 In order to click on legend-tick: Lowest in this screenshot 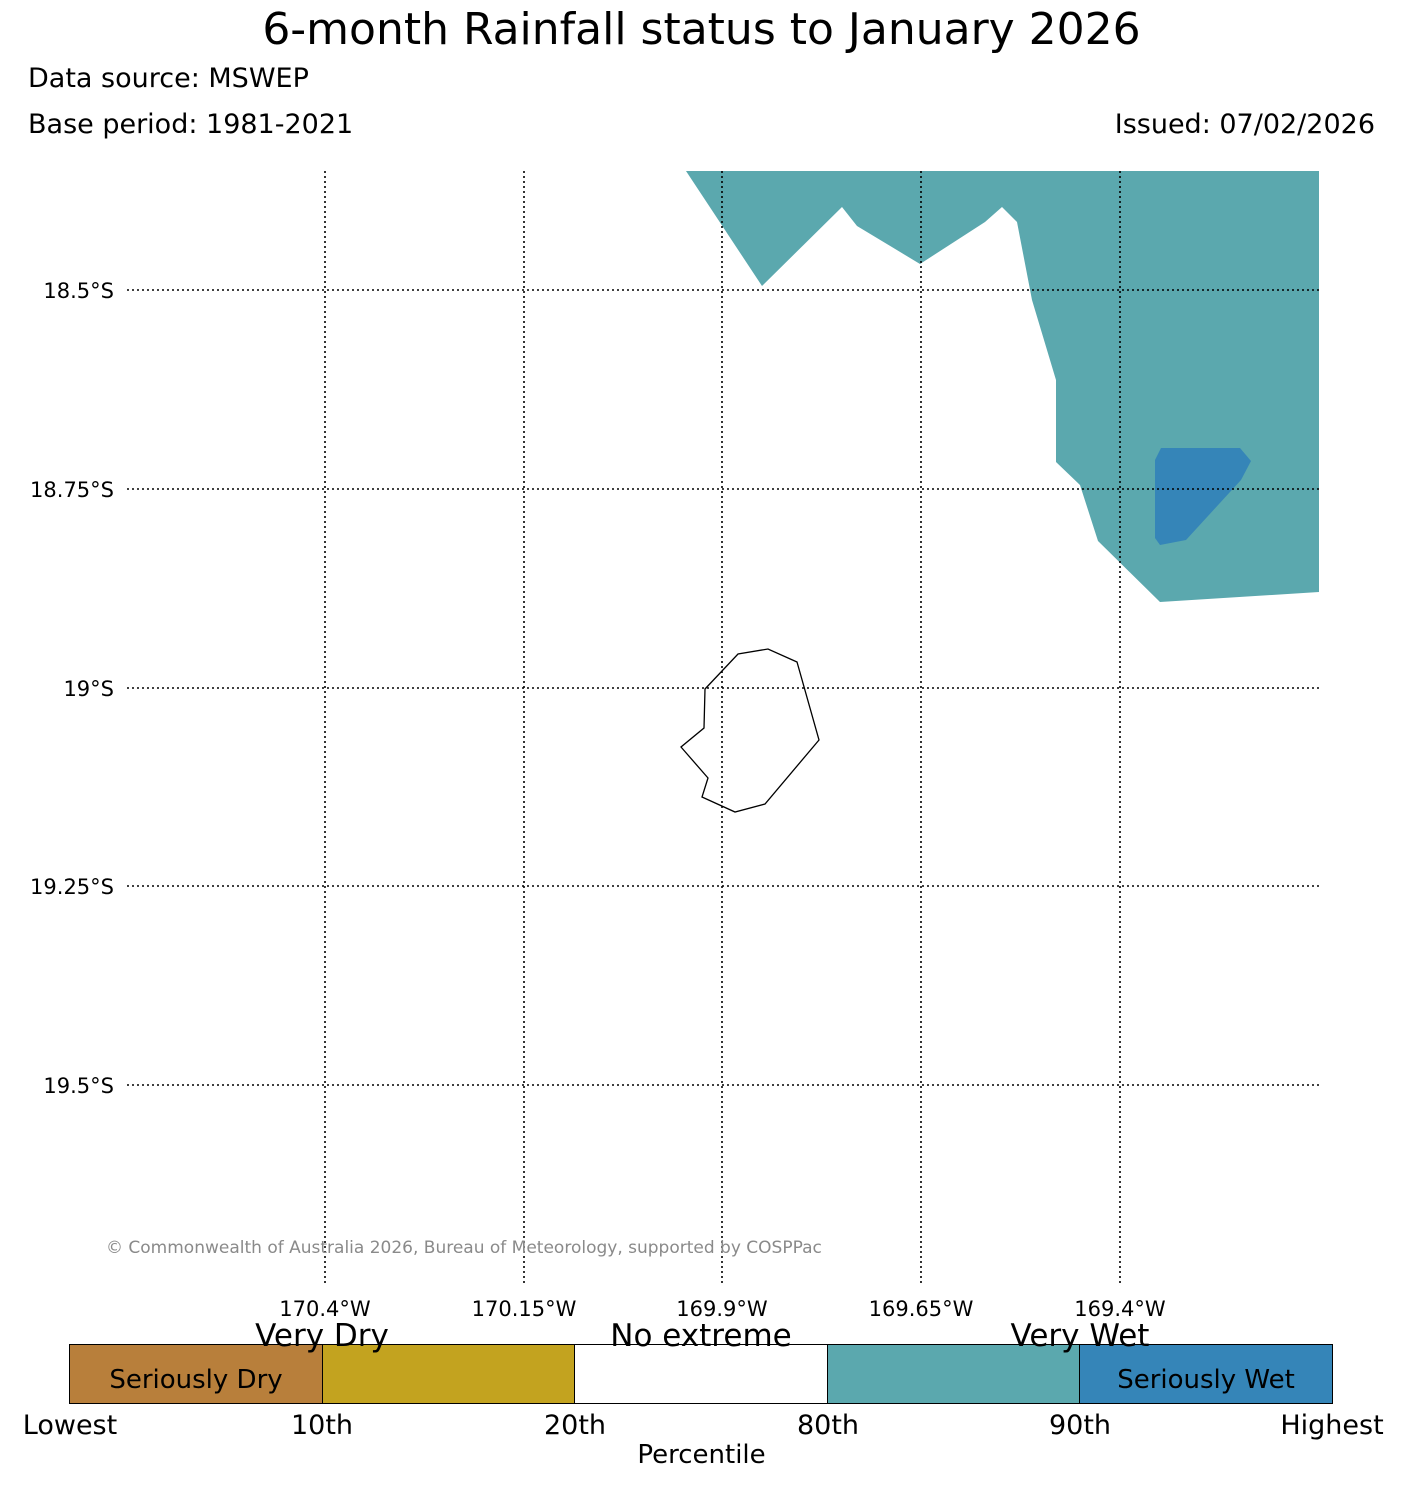, I will do `click(70, 1425)`.